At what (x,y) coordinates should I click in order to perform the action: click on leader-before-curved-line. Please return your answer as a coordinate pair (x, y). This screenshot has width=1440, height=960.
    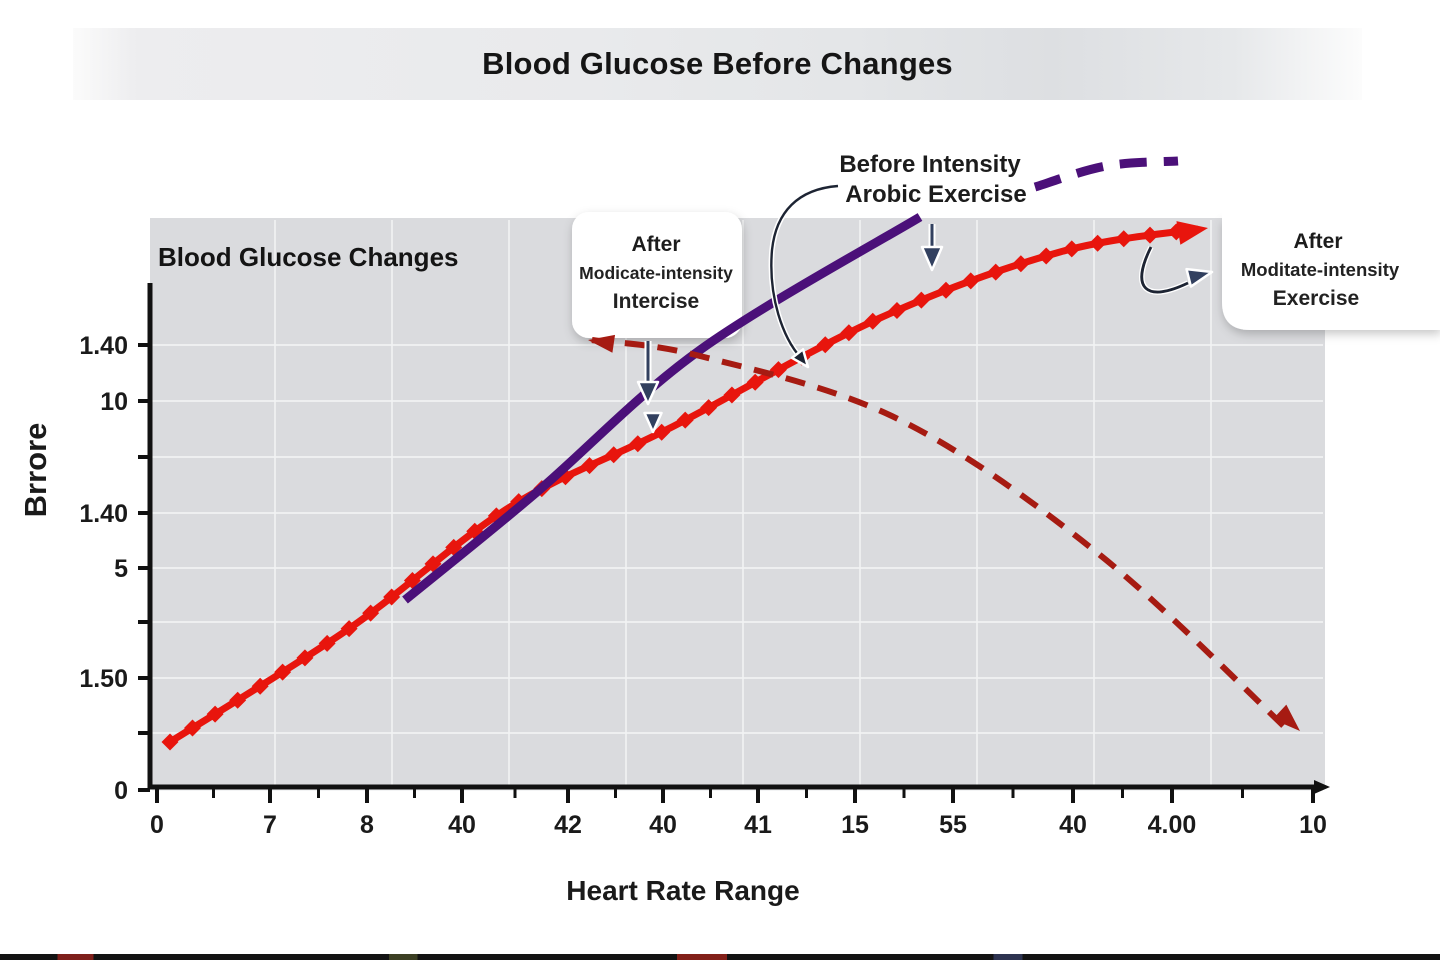
    Looking at the image, I should click on (804, 271).